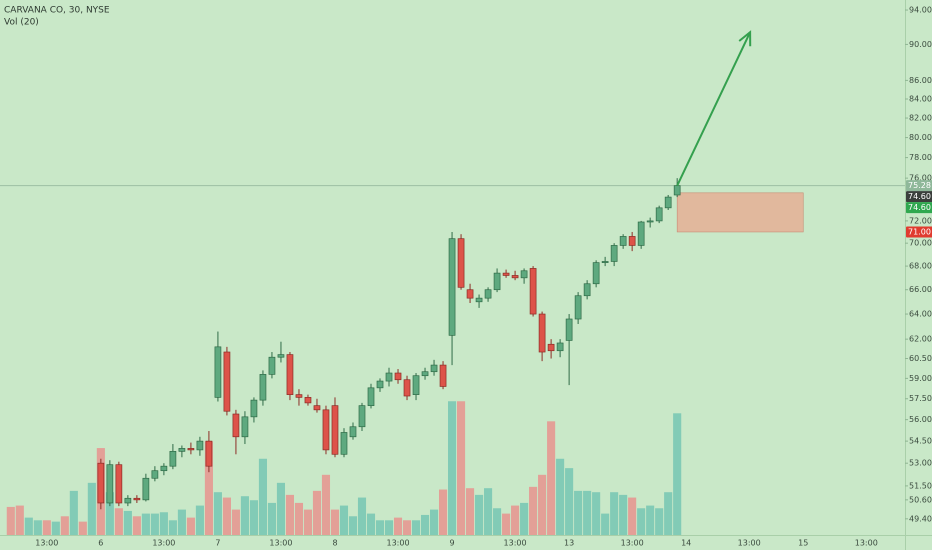 The height and width of the screenshot is (550, 932). I want to click on x-tick-label: 13, so click(569, 543).